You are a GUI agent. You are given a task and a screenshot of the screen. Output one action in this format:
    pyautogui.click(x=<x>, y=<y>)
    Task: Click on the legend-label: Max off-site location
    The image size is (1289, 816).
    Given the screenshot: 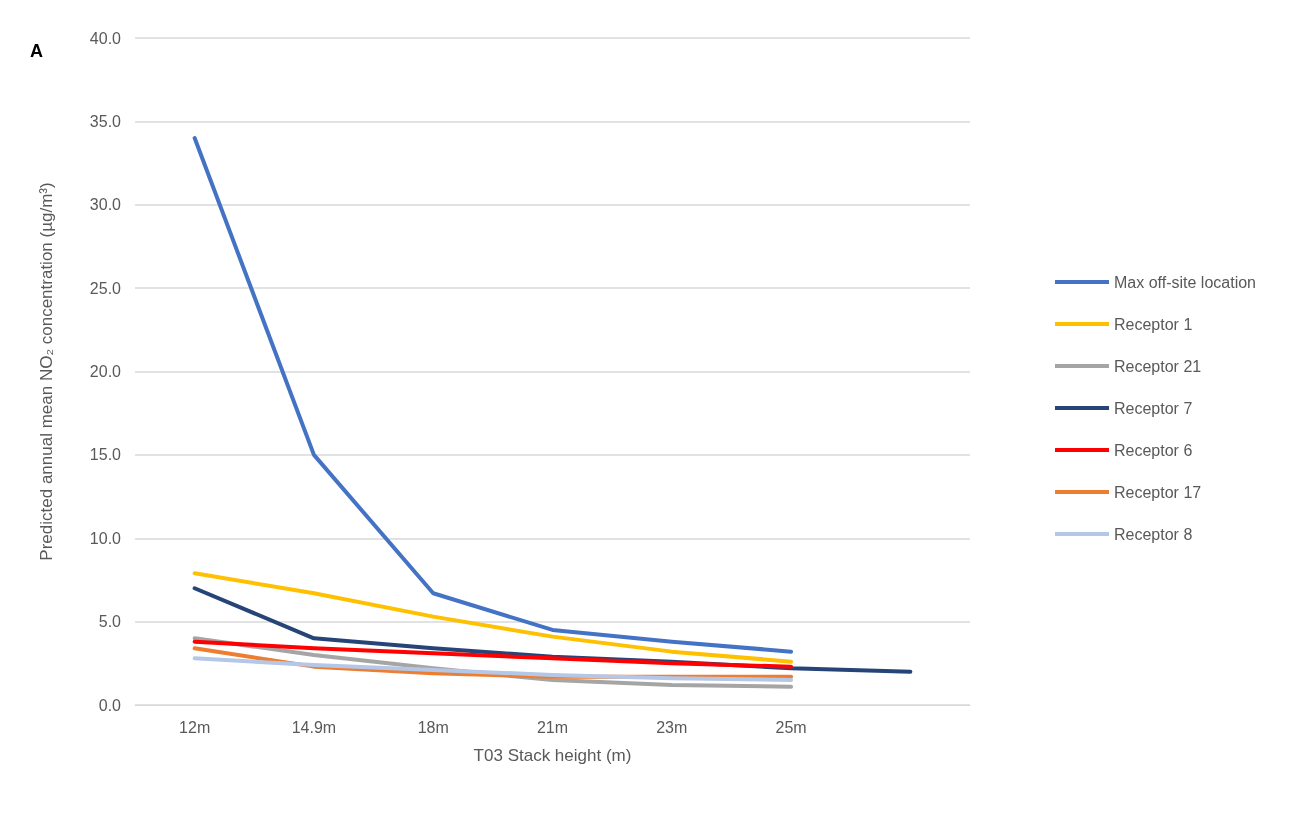 What is the action you would take?
    pyautogui.click(x=1185, y=282)
    